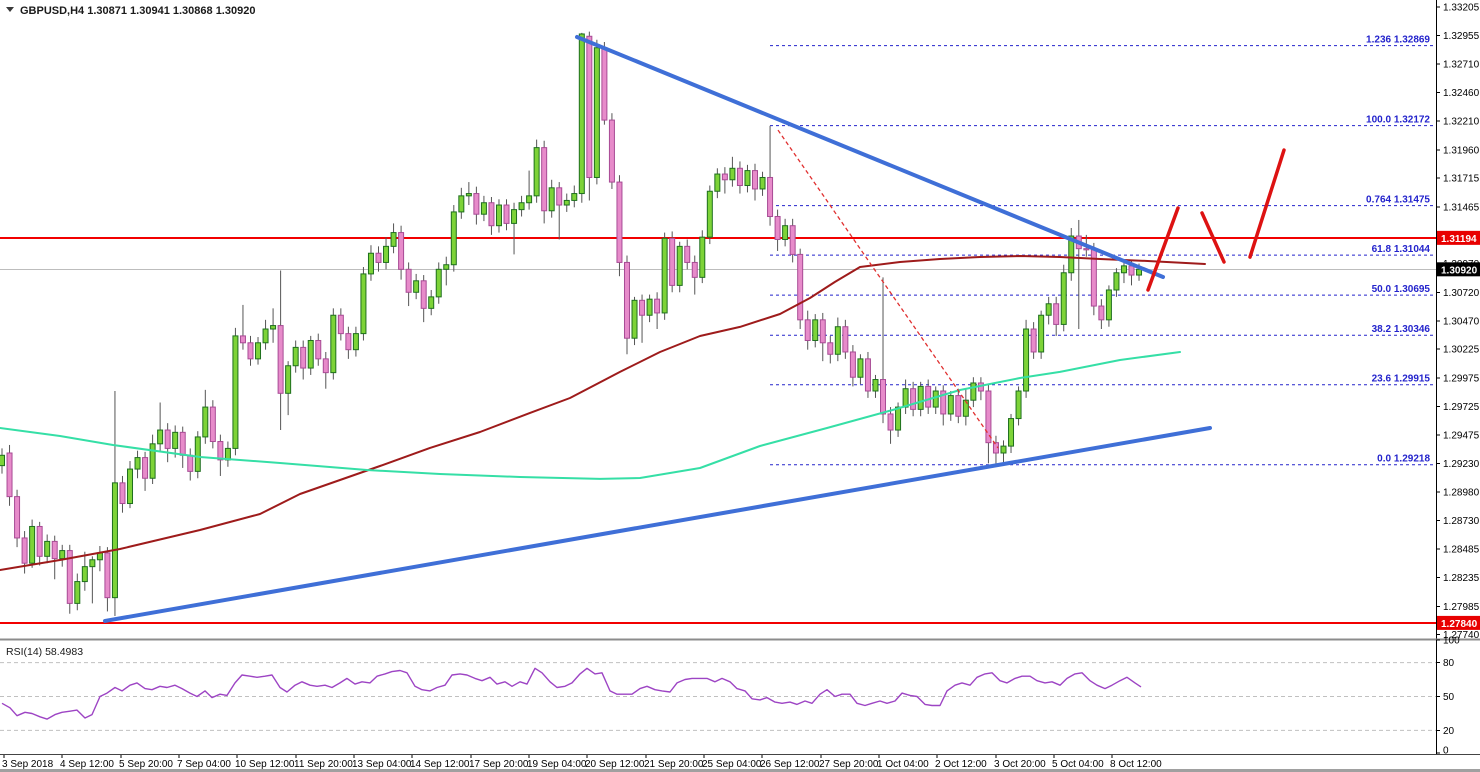  I want to click on time-tick-label: 10 Sep 12:00, so click(265, 764).